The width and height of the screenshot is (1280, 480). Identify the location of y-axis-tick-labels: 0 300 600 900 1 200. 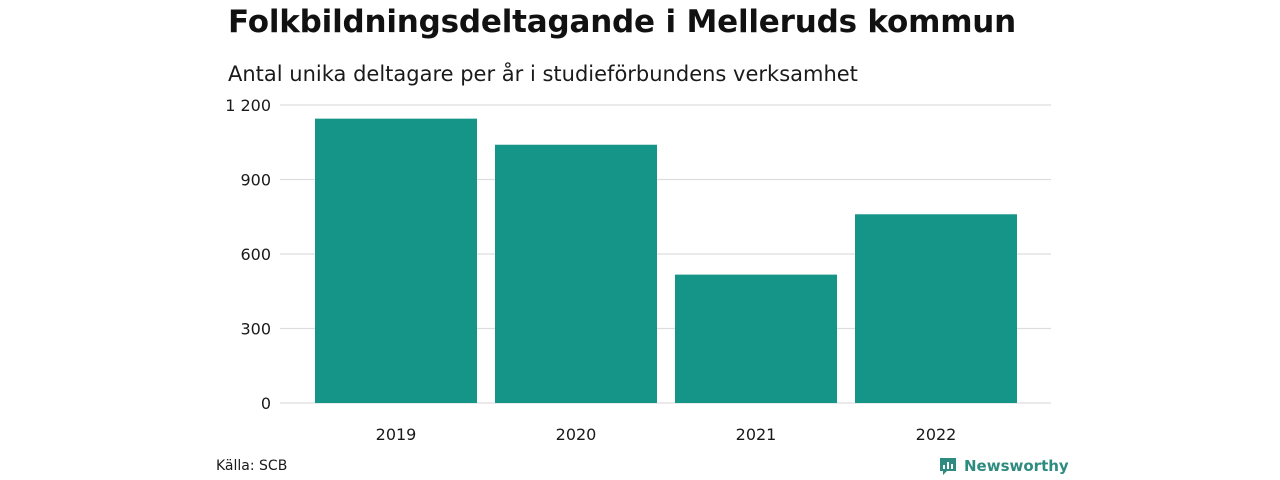
(248, 254).